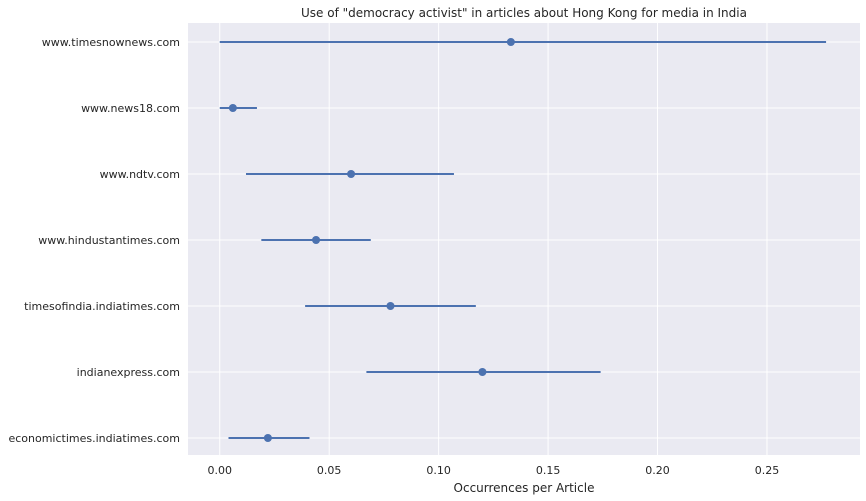 The height and width of the screenshot is (501, 866). I want to click on x-axis-title: Occurrences per Article, so click(524, 488).